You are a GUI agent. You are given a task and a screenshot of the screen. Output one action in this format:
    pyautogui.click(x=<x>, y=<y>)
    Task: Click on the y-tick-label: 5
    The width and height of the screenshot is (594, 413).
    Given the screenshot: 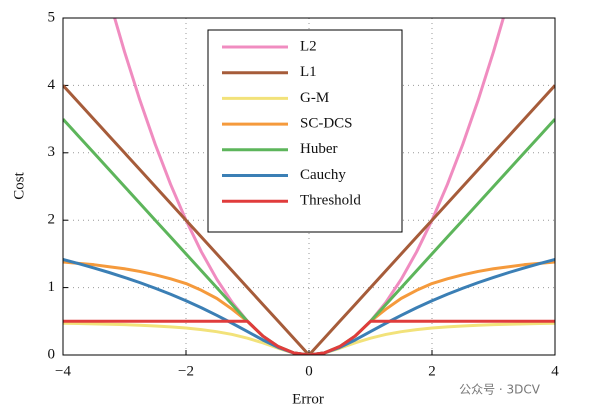 What is the action you would take?
    pyautogui.click(x=52, y=17)
    